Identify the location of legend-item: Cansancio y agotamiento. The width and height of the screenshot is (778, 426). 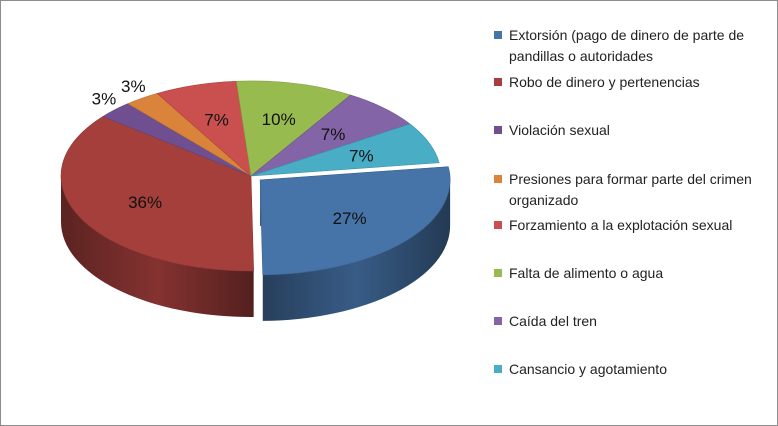
(634, 369).